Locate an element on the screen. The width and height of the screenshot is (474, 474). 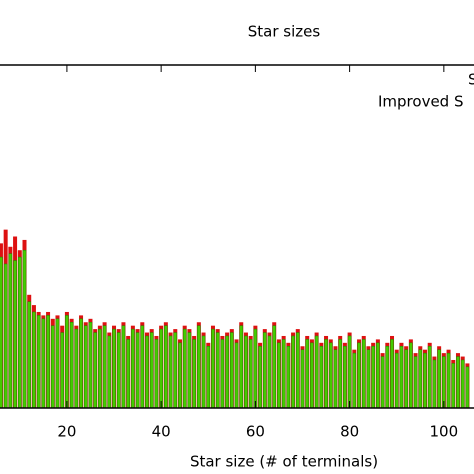
x-tick-label: 20 is located at coordinates (66, 432).